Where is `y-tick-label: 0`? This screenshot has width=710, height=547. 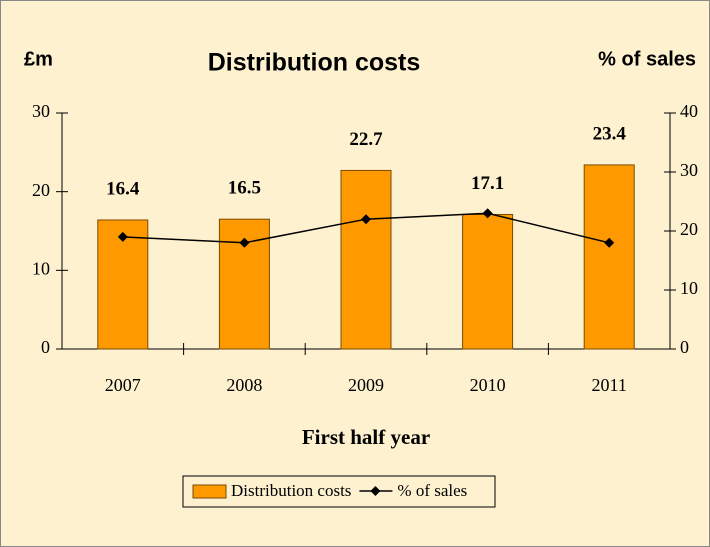 y-tick-label: 0 is located at coordinates (45, 347).